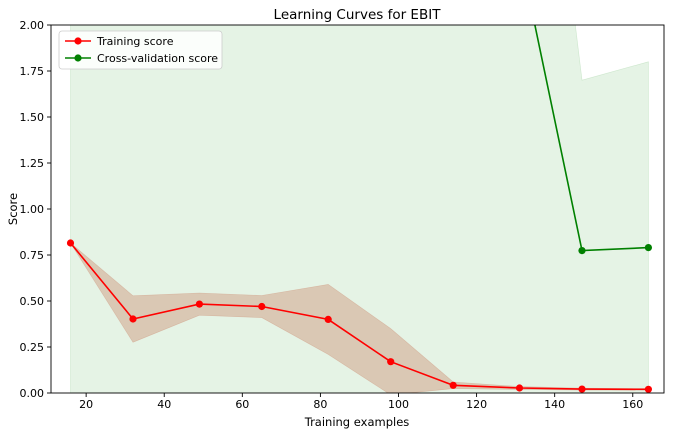  Describe the element at coordinates (320, 404) in the screenshot. I see `x-tick-label: 80` at that location.